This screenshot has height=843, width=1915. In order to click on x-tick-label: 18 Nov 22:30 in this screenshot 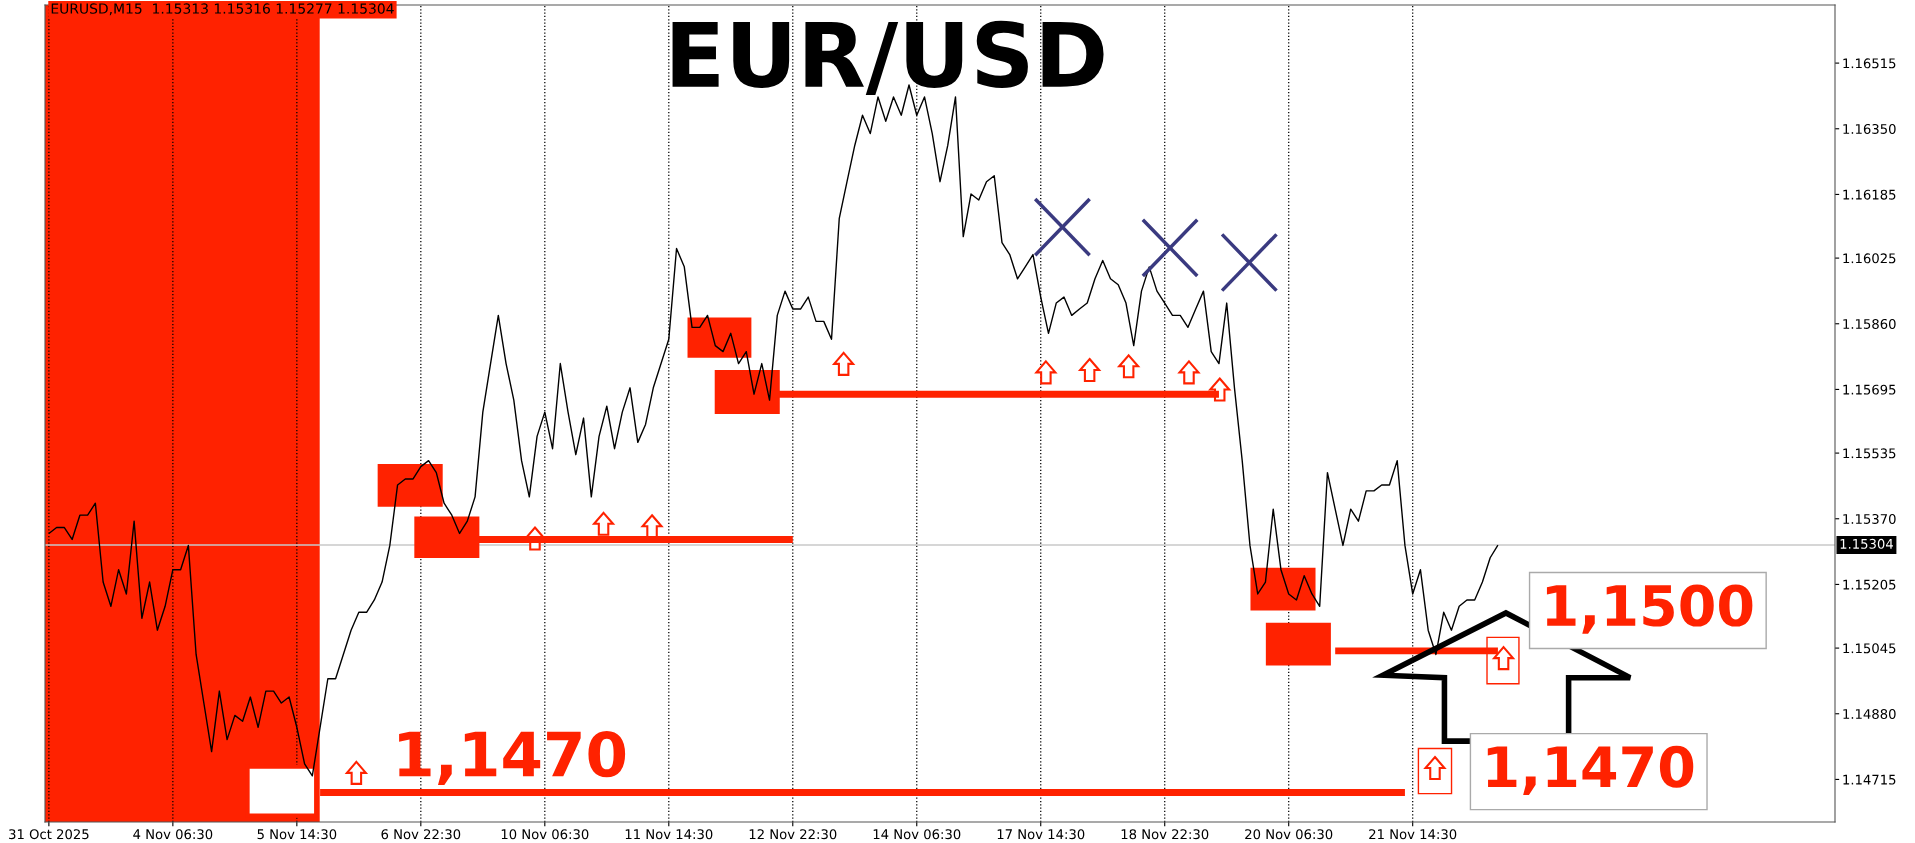, I will do `click(1165, 834)`.